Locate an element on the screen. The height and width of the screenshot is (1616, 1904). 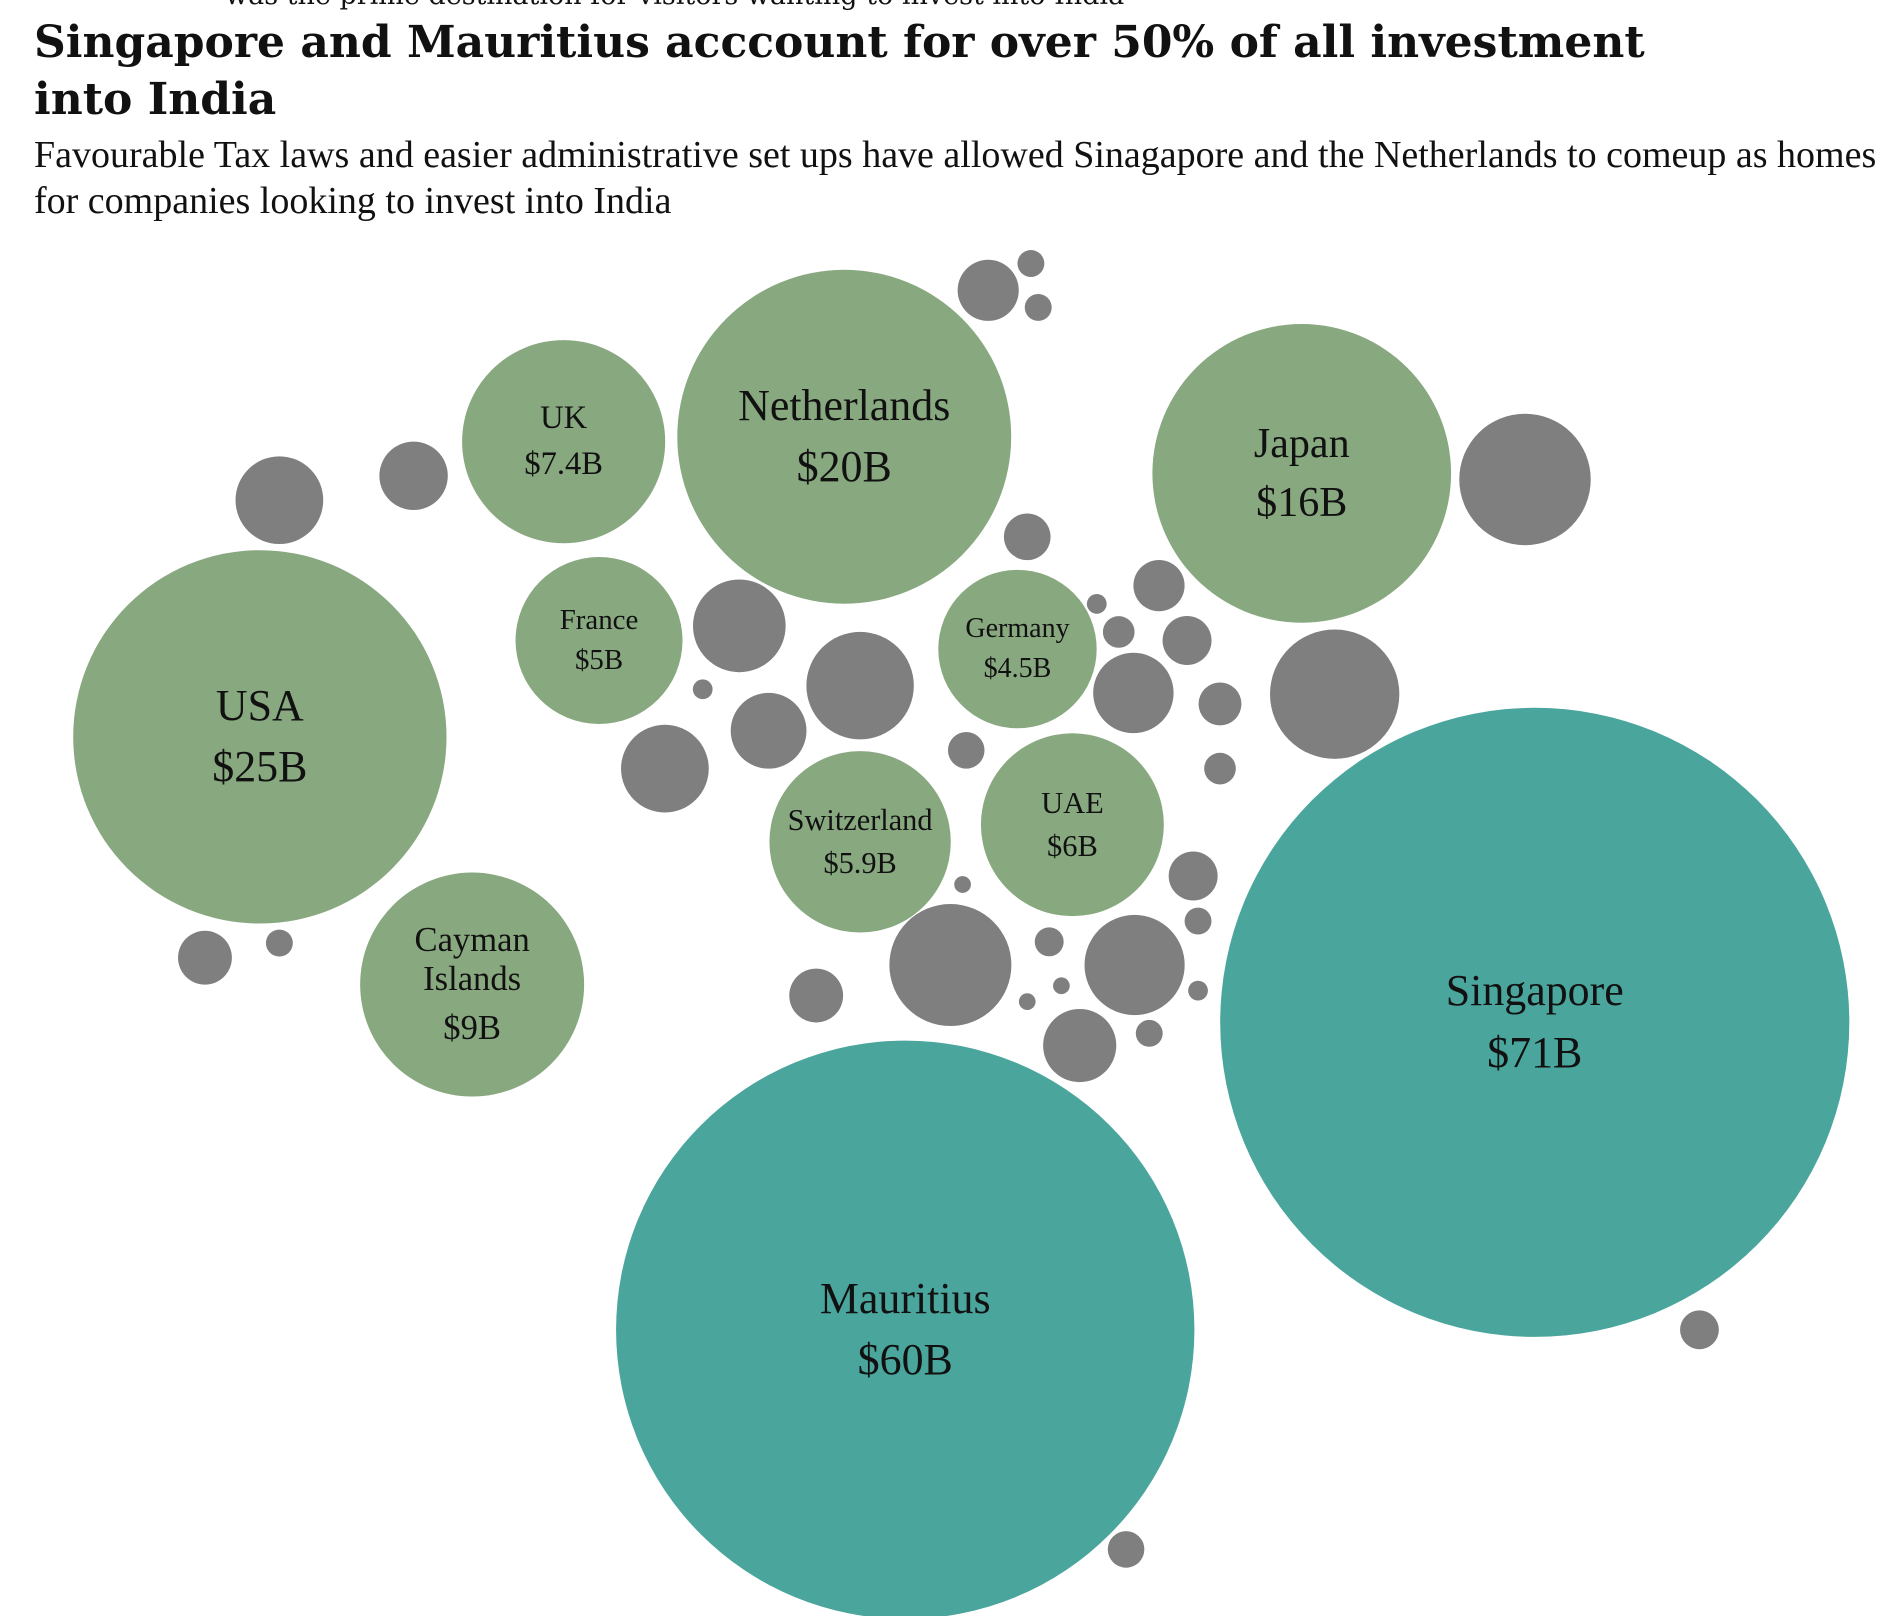
bubble-label: Singapore $71B is located at coordinates (1535, 1022).